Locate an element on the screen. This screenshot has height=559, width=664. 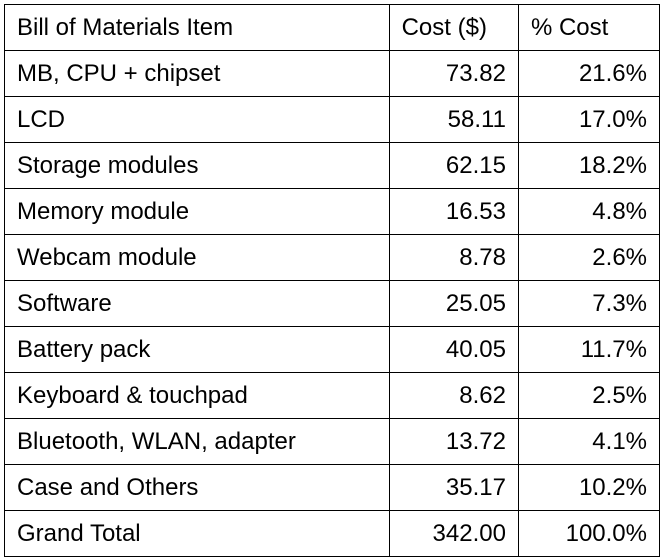
table-row: Keyboard & touchpad 8.62 2.5% is located at coordinates (332, 395).